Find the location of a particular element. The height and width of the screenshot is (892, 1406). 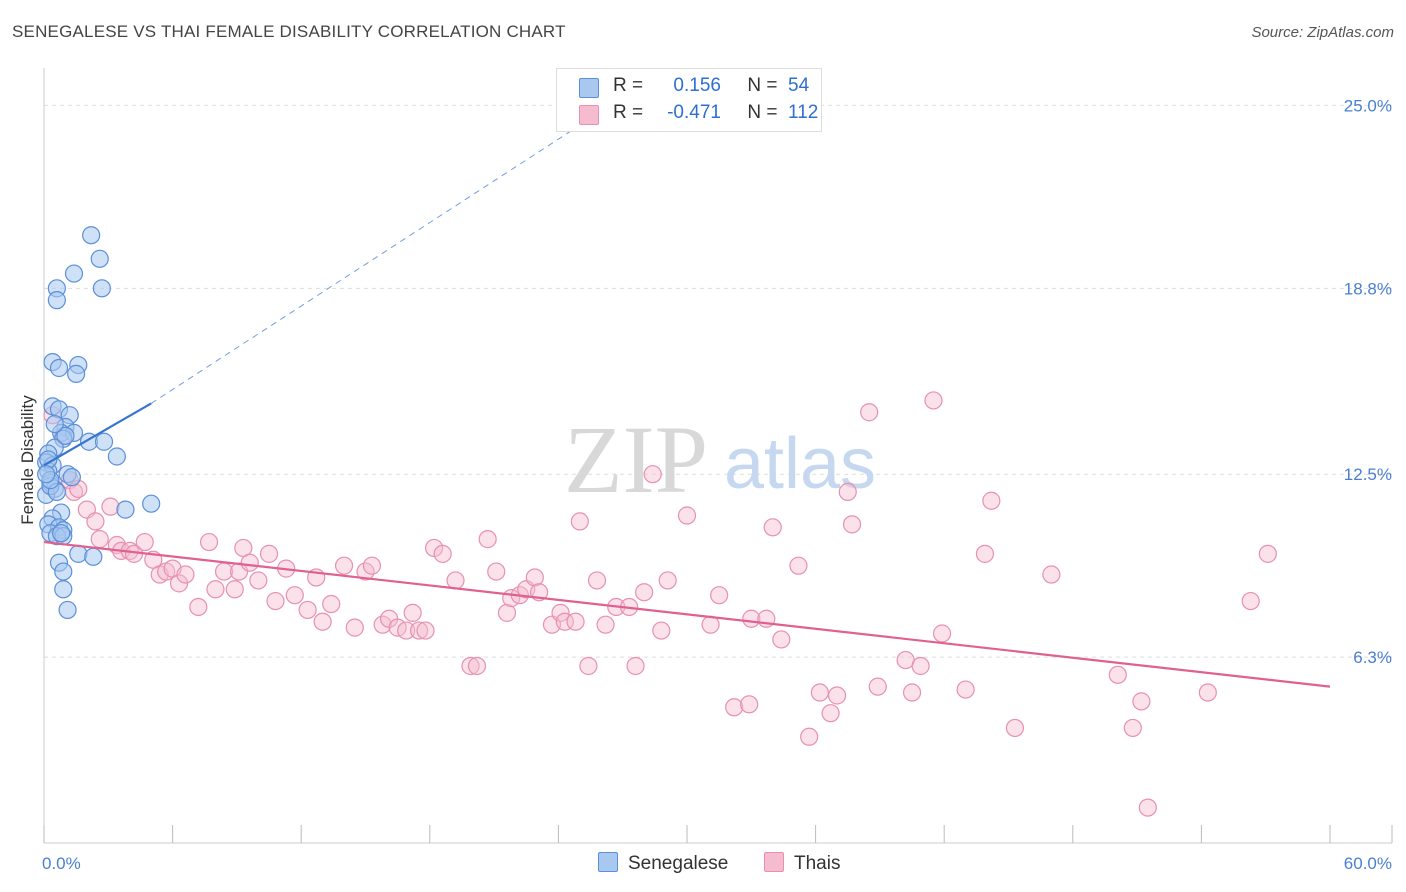

senegalese-legend-swatch is located at coordinates (608, 862).